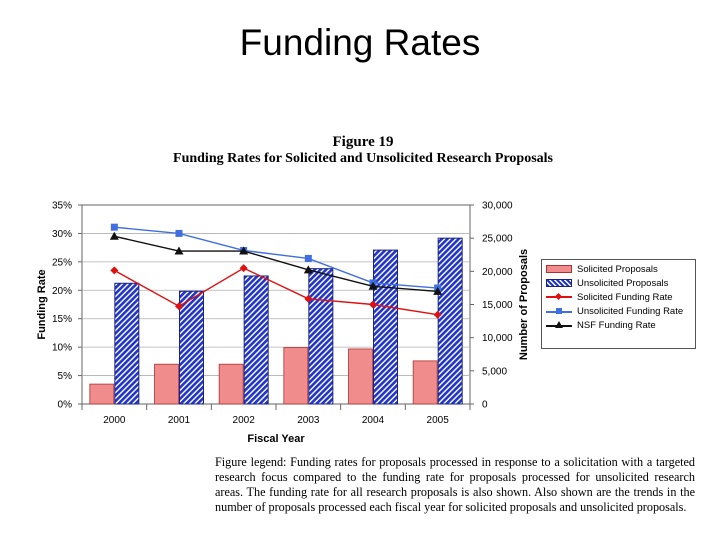 The width and height of the screenshot is (720, 540). What do you see at coordinates (373, 420) in the screenshot?
I see `x-tick-label: 2004` at bounding box center [373, 420].